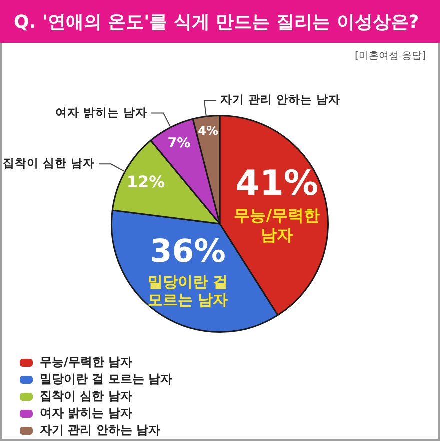 The height and width of the screenshot is (441, 440). I want to click on chart-title: Q. '연애의 온도'를 식게 만드는 질리는 이성상은?, so click(217, 22).